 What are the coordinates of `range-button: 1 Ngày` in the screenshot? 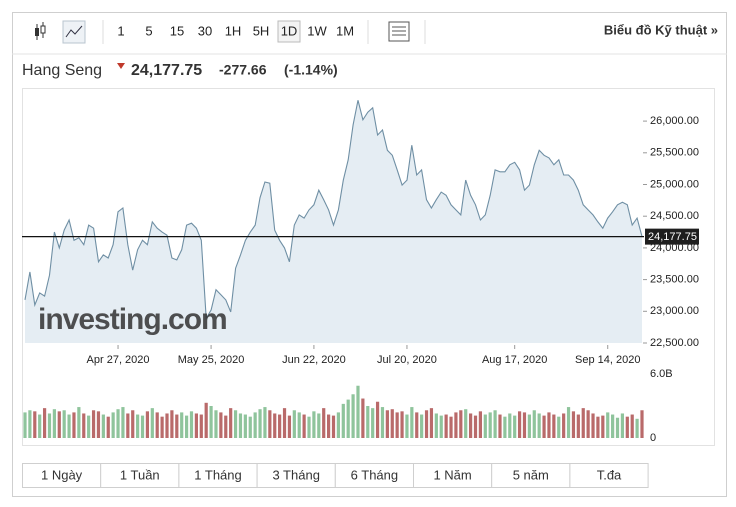 It's located at (62, 475).